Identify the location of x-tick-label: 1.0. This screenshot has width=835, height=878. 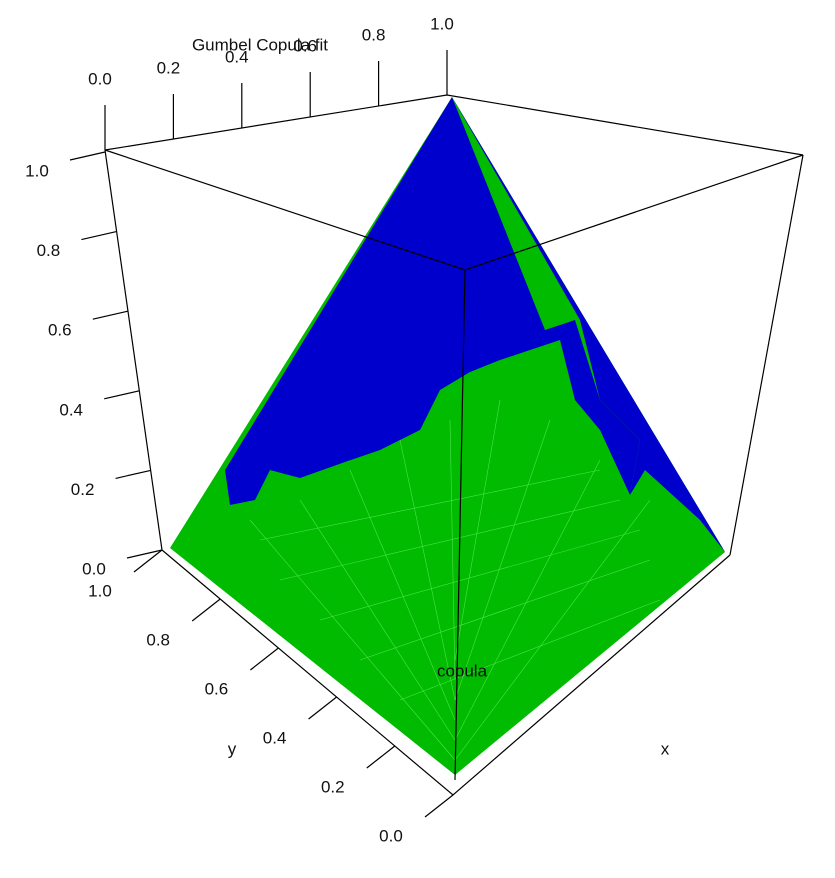
(442, 23).